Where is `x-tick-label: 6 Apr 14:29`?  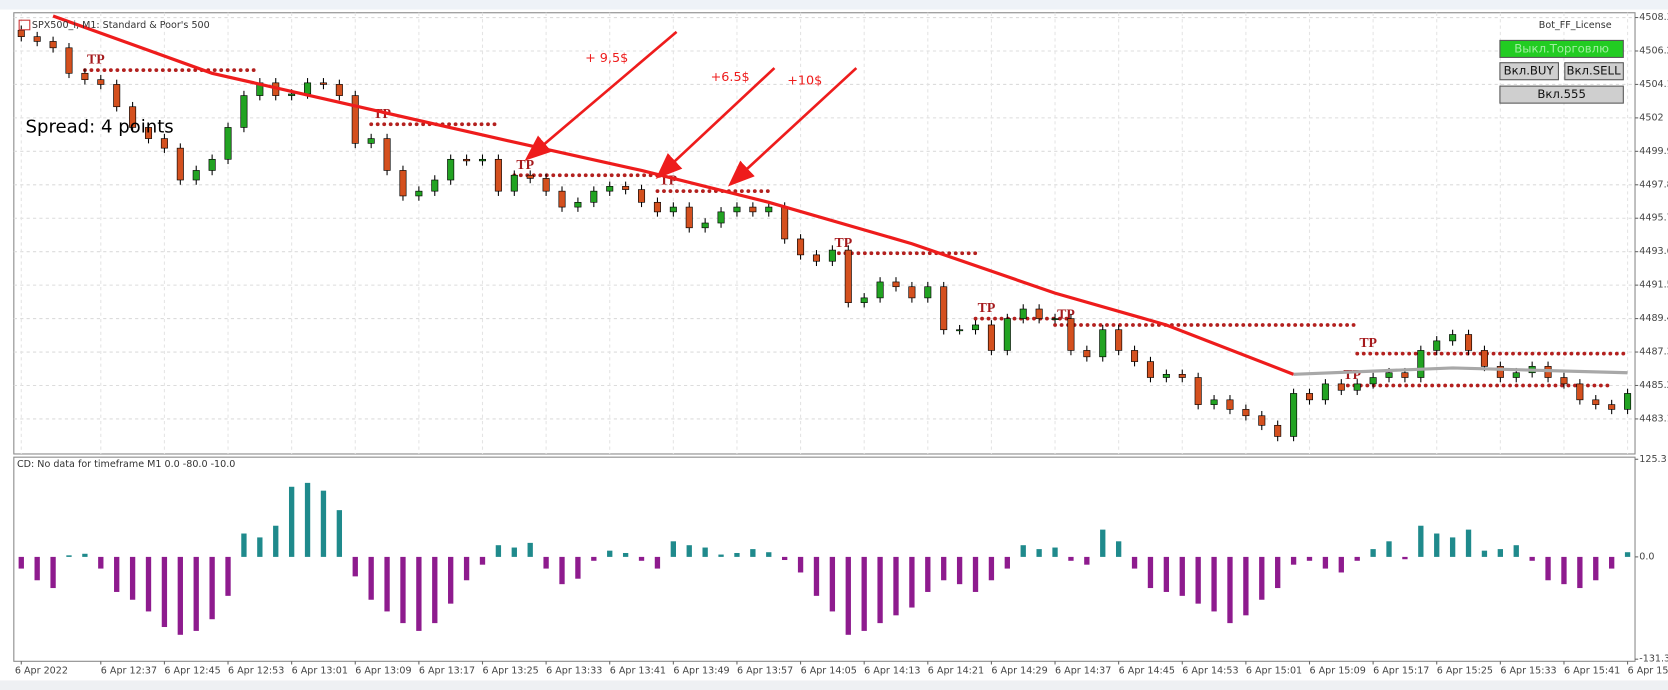
x-tick-label: 6 Apr 14:29 is located at coordinates (1019, 670).